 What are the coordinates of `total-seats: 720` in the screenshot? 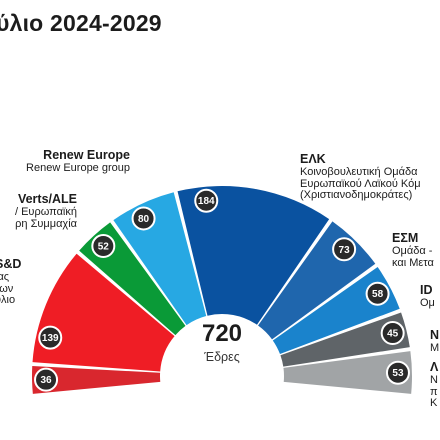 It's located at (222, 333).